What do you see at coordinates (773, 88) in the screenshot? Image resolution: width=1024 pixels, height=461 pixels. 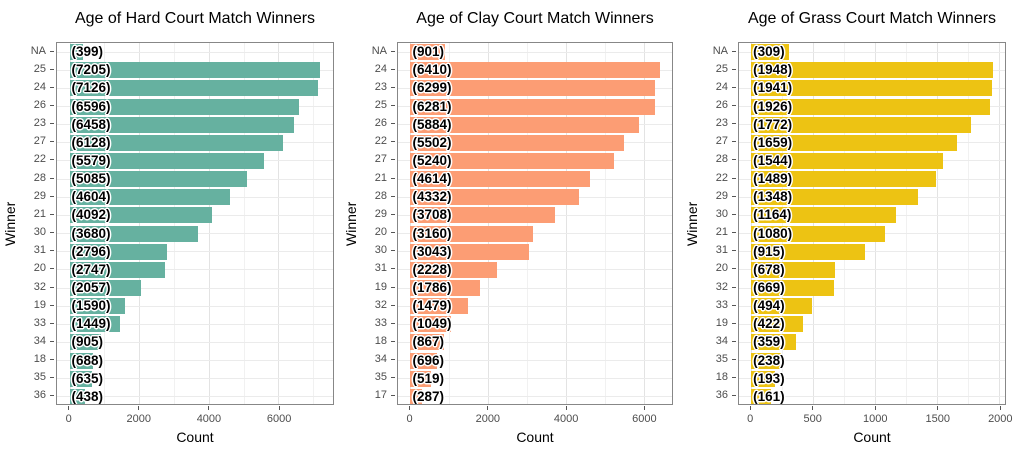 I see `bar-count-label: (1941)` at bounding box center [773, 88].